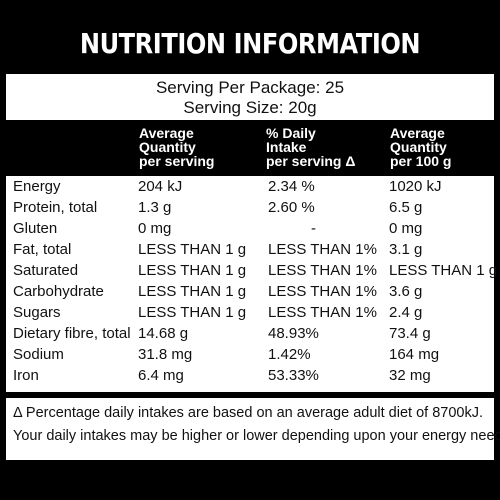  I want to click on per-100g-value: 0 mg, so click(406, 228).